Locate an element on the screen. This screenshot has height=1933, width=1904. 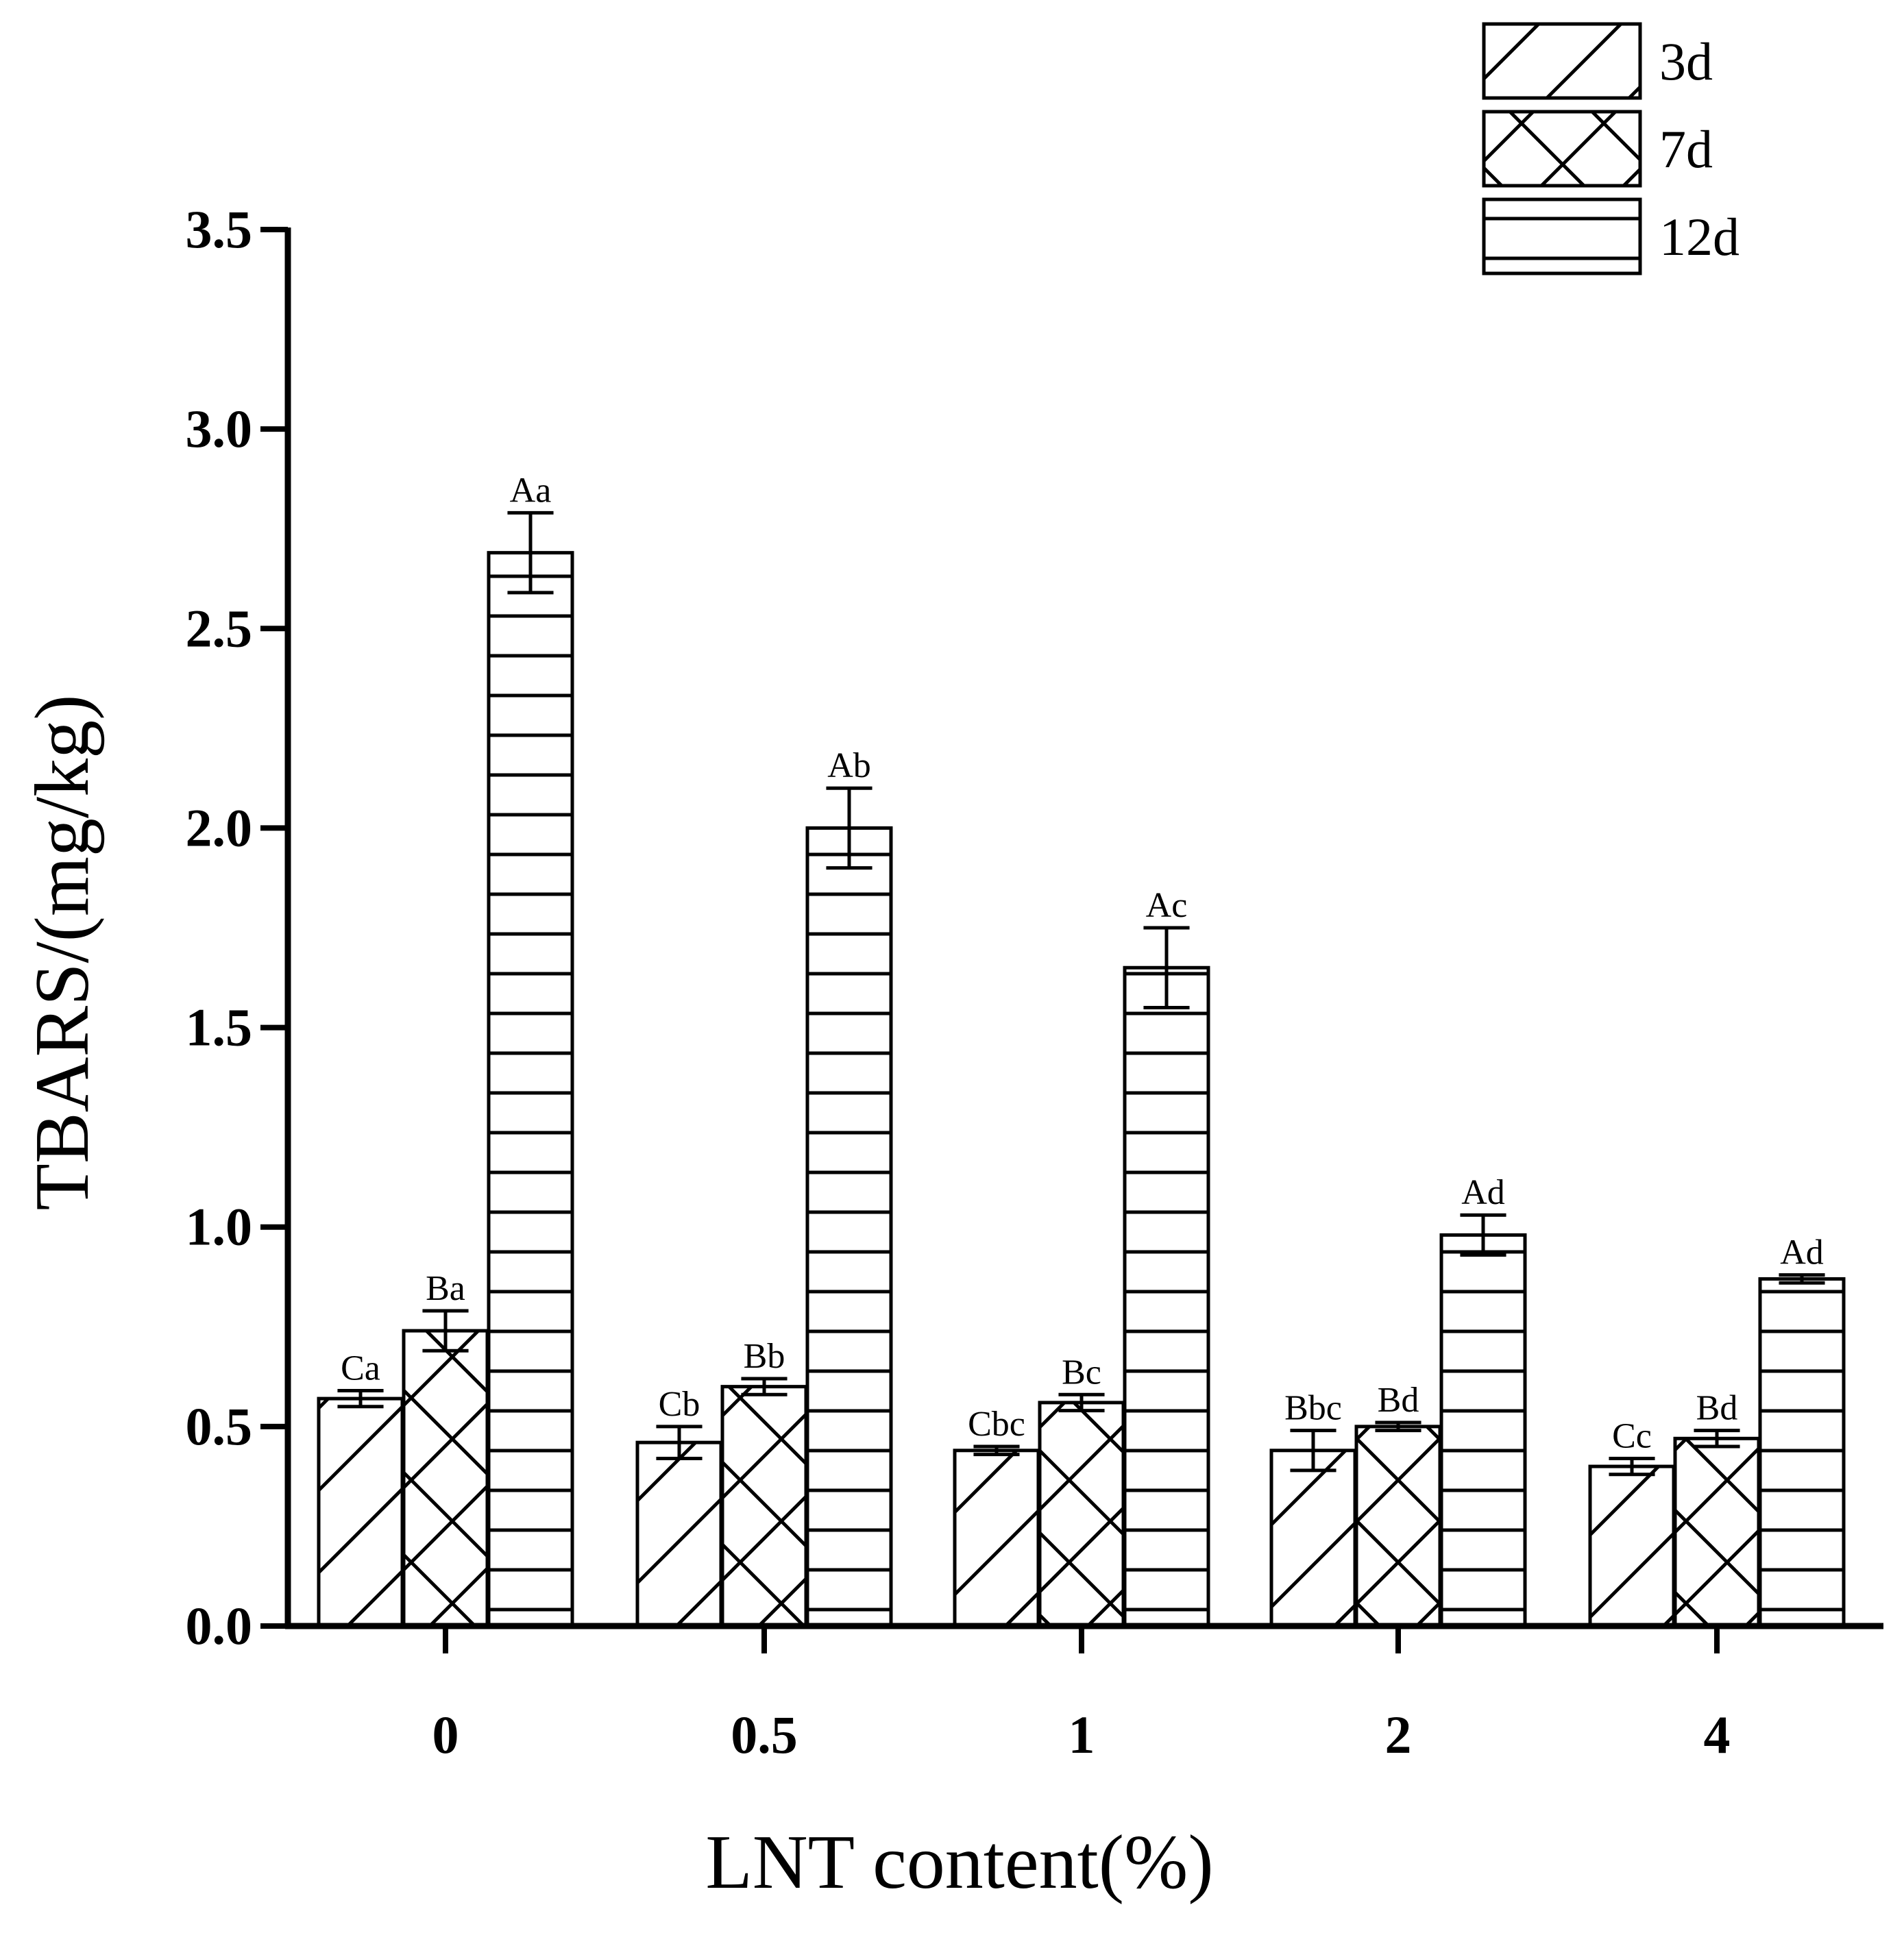
significance-label: Cb is located at coordinates (679, 1404).